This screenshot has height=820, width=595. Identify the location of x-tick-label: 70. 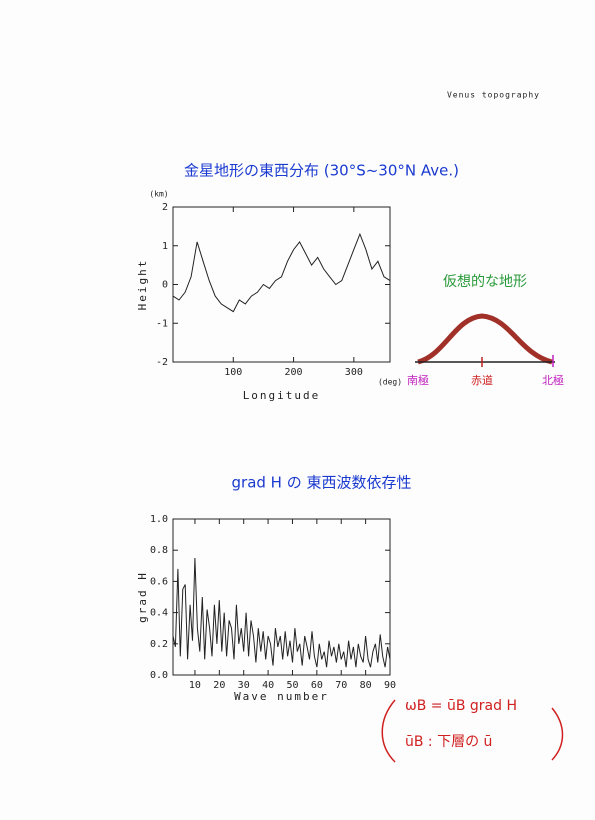
(341, 685).